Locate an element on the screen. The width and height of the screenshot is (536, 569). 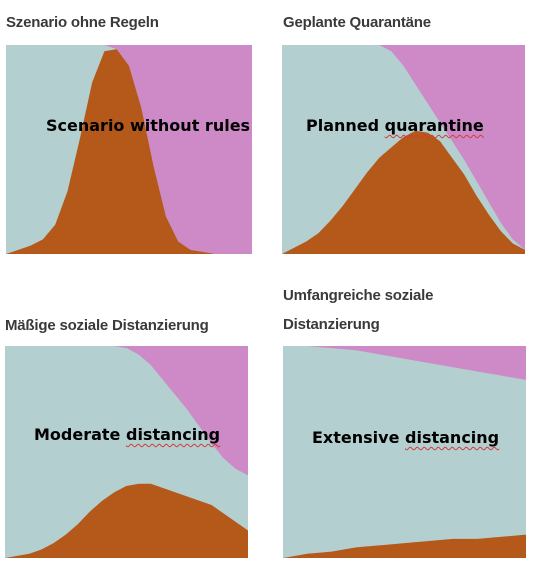
chart-annotation-4: Extensive distancing is located at coordinates (405, 437).